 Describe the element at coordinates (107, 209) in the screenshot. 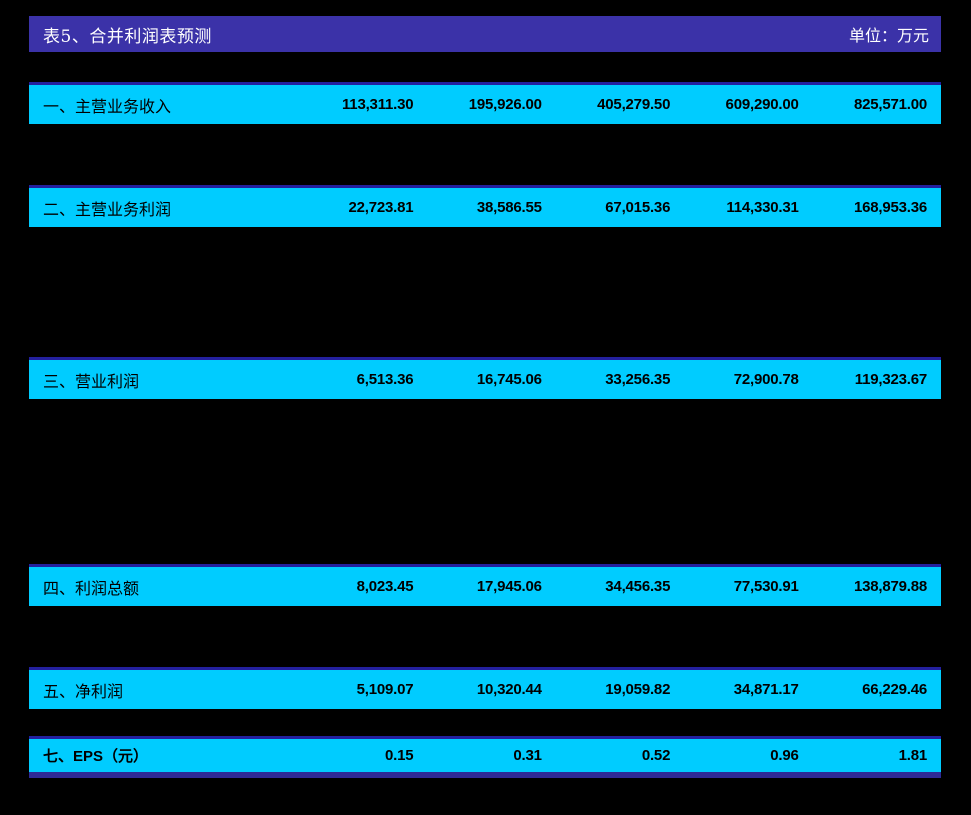

I see `row-label: 二、主营业务利润` at that location.